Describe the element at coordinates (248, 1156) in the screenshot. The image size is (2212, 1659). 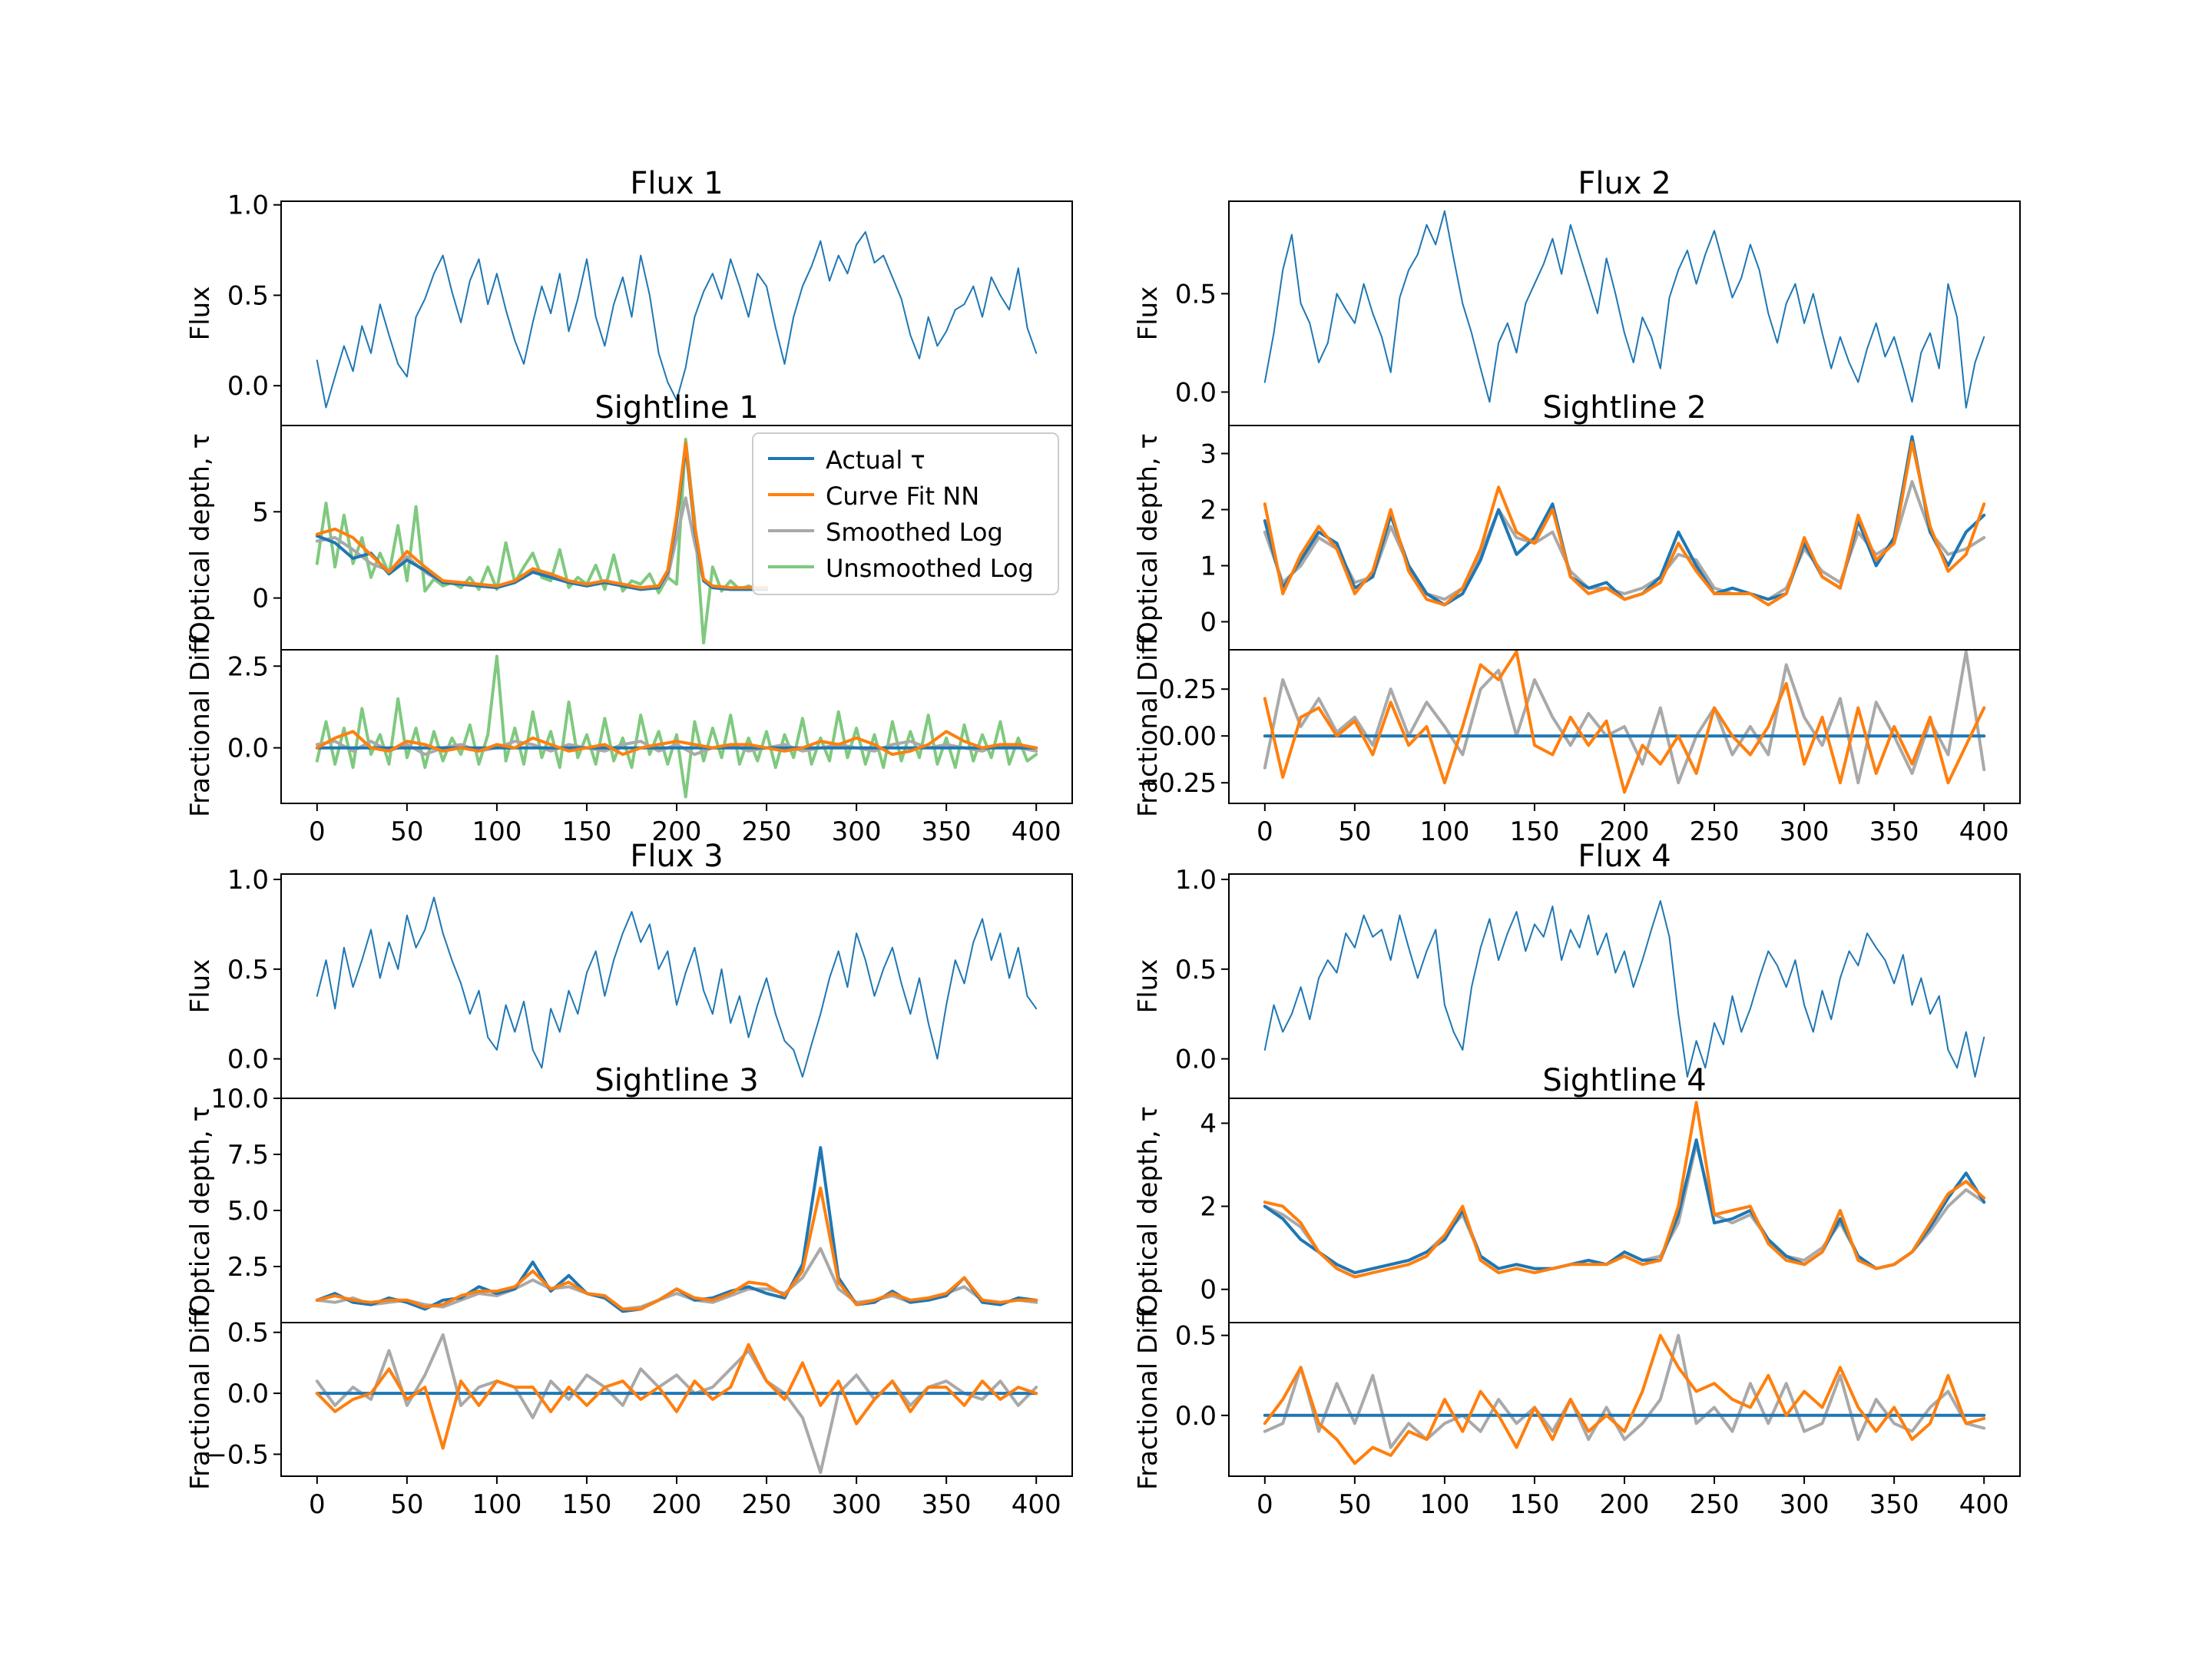
I see `y-tick-label: 7.5` at that location.